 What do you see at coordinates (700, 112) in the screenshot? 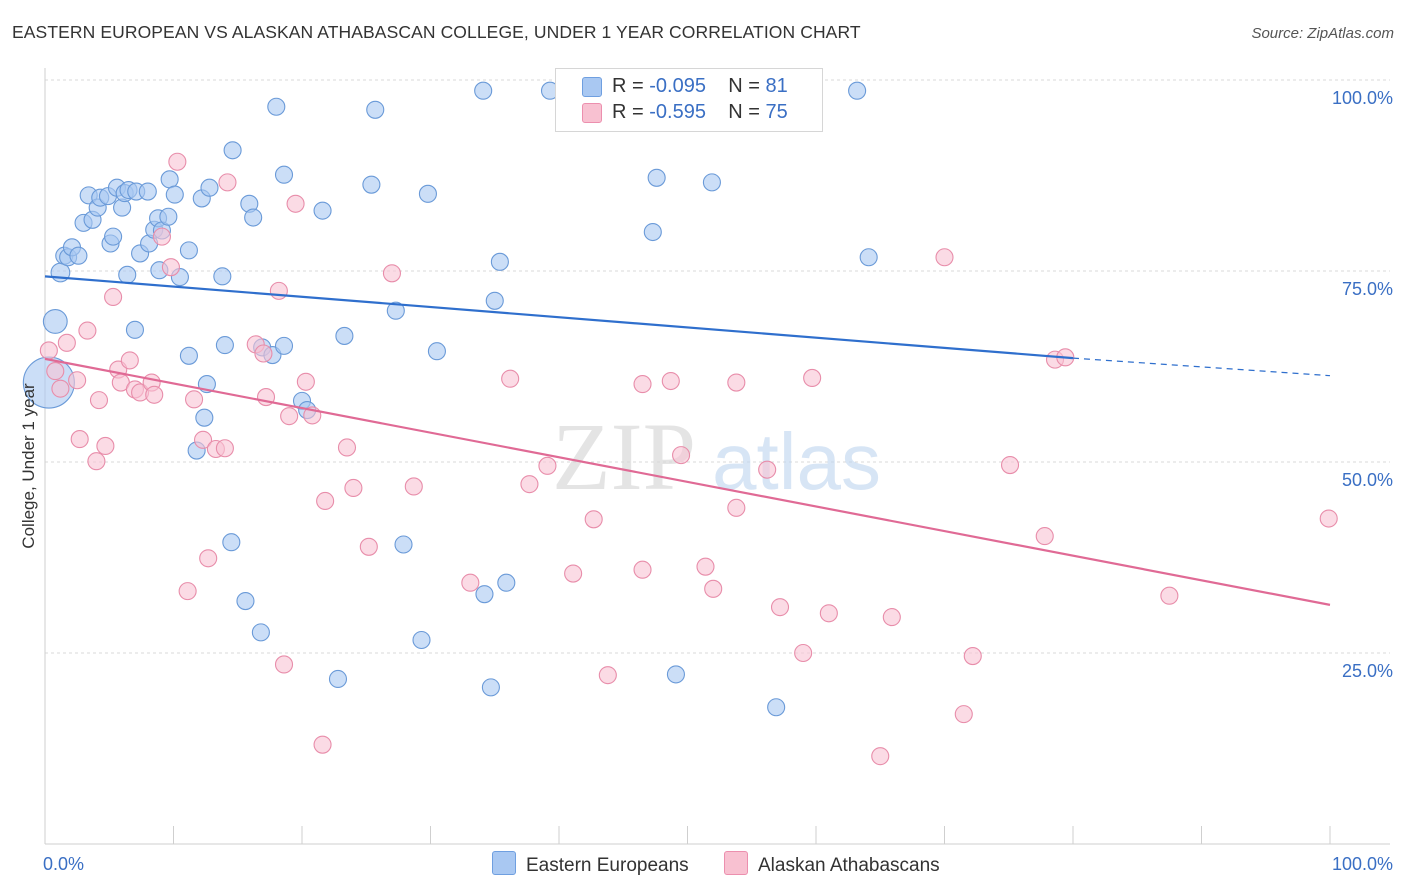
I see `stats-text: R = -0.595 N = 75` at bounding box center [700, 112].